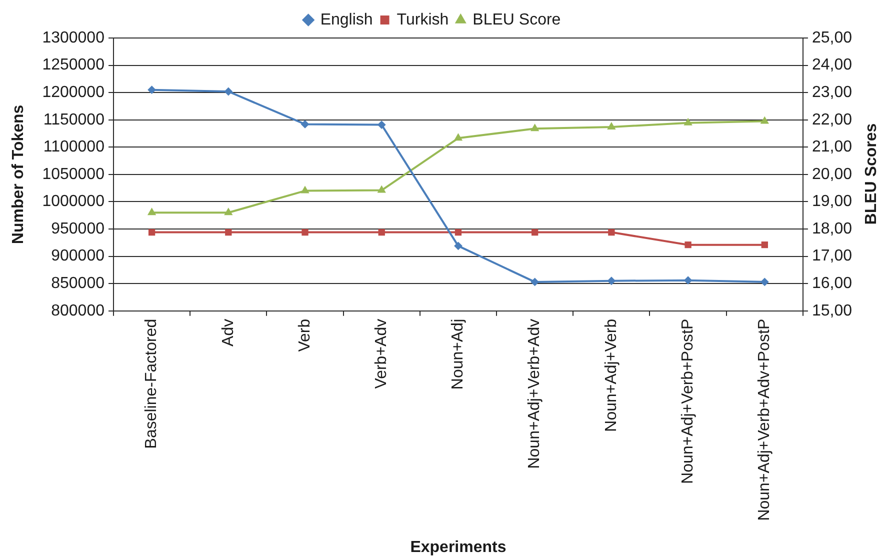  I want to click on x-tick-label: Noun+Adj, so click(458, 354).